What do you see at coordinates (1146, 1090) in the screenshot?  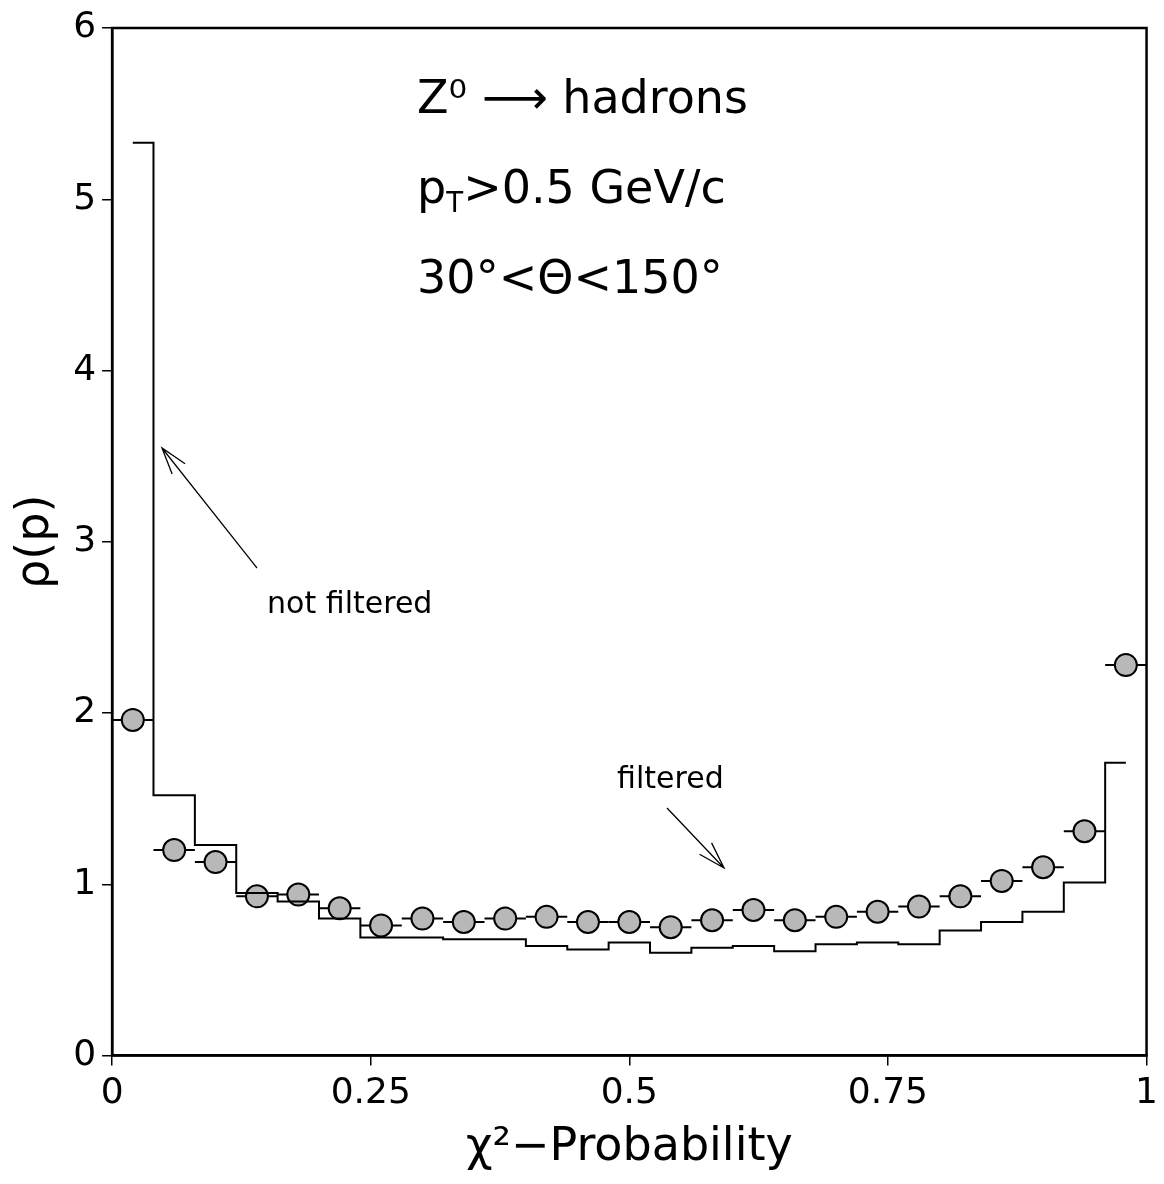 I see `x-tick-label: 1` at bounding box center [1146, 1090].